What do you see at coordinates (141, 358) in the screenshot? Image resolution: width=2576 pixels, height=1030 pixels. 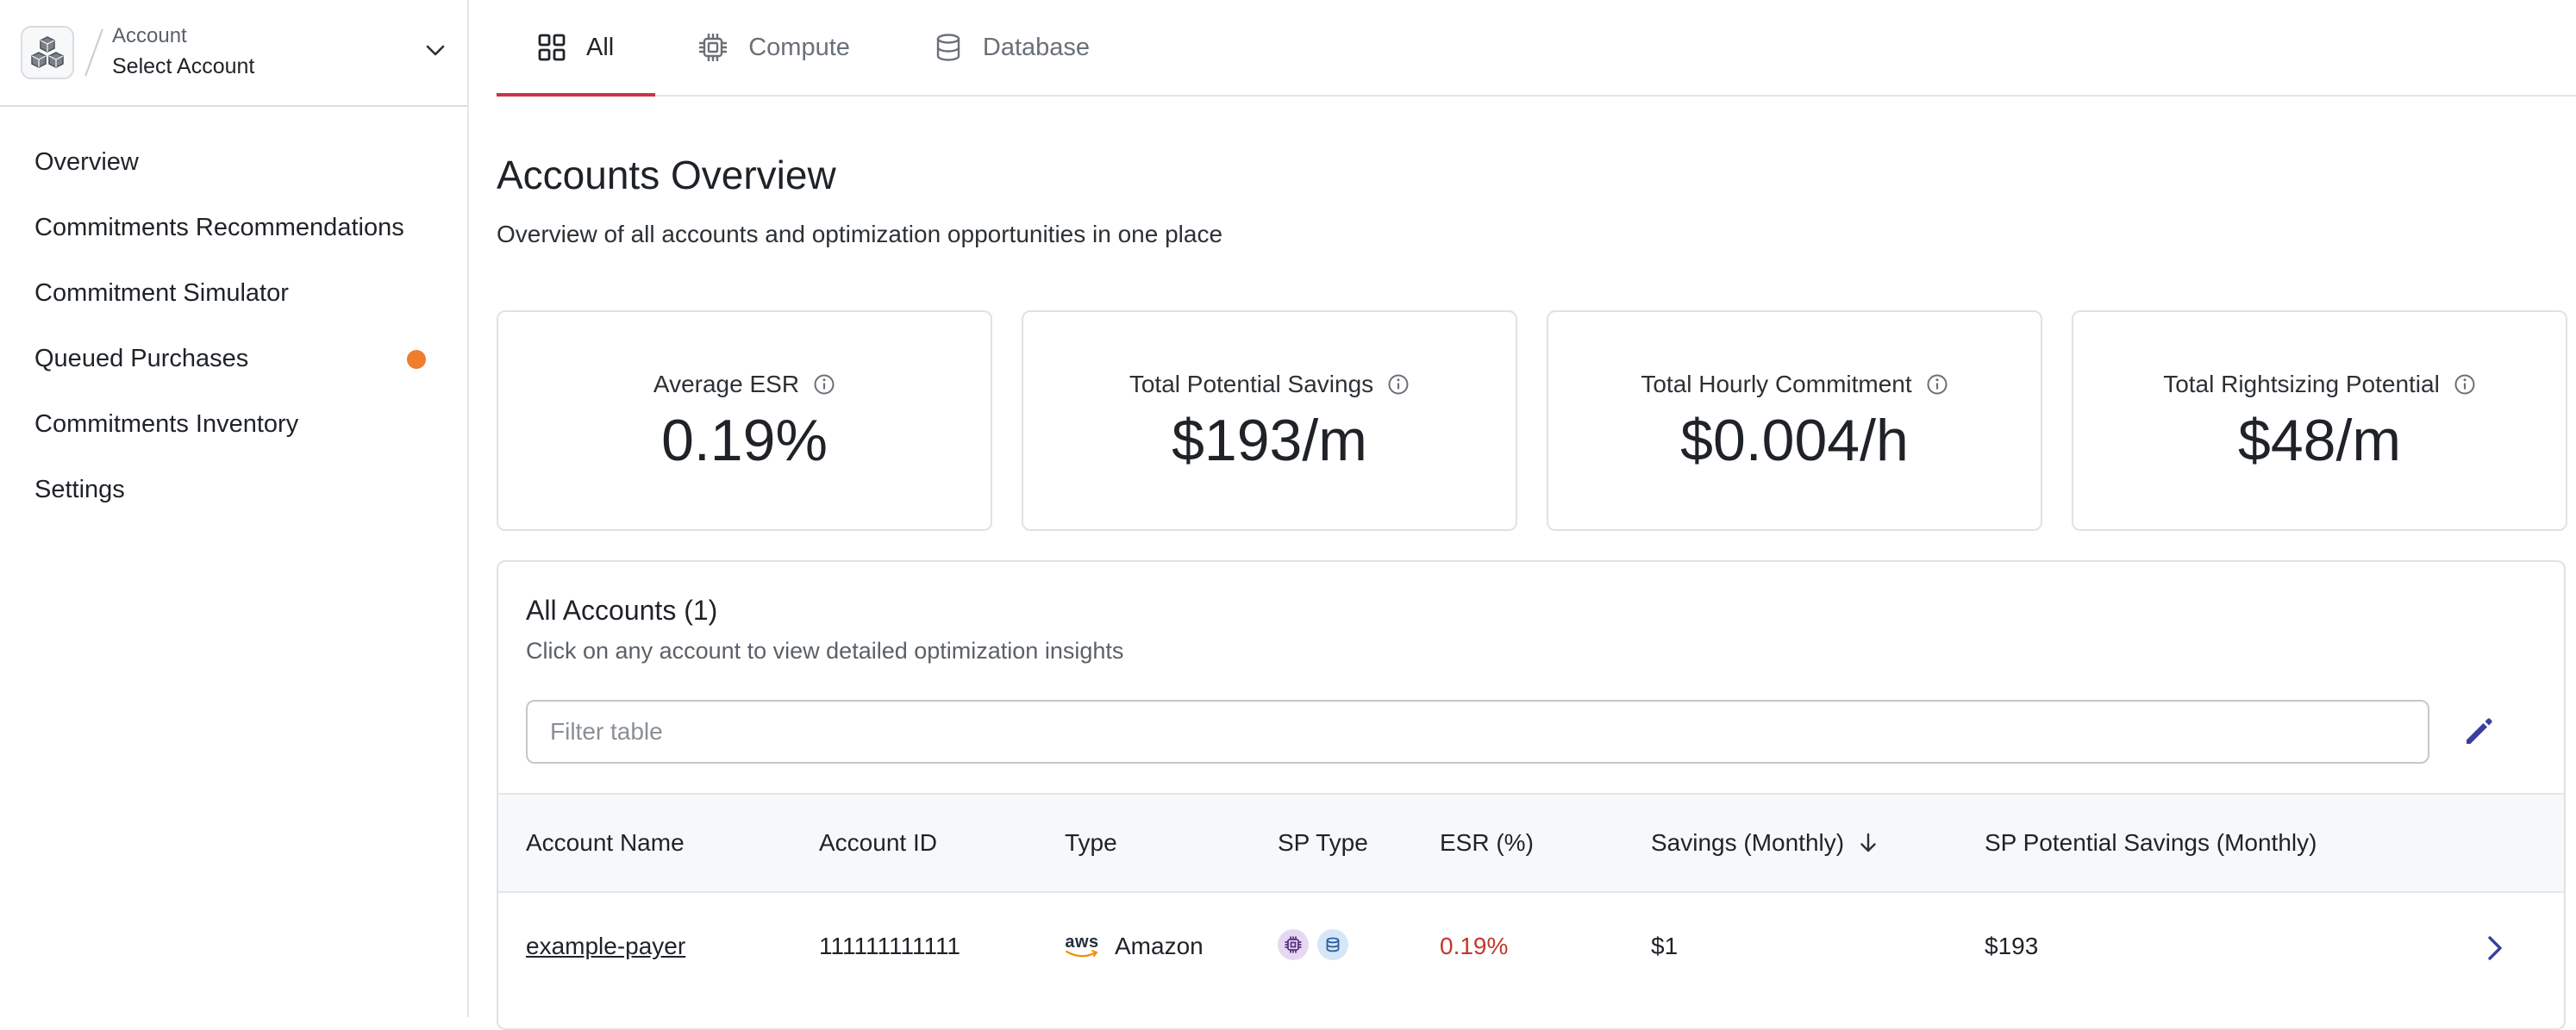 I see `sidebar-item-label: Queued Purchases` at bounding box center [141, 358].